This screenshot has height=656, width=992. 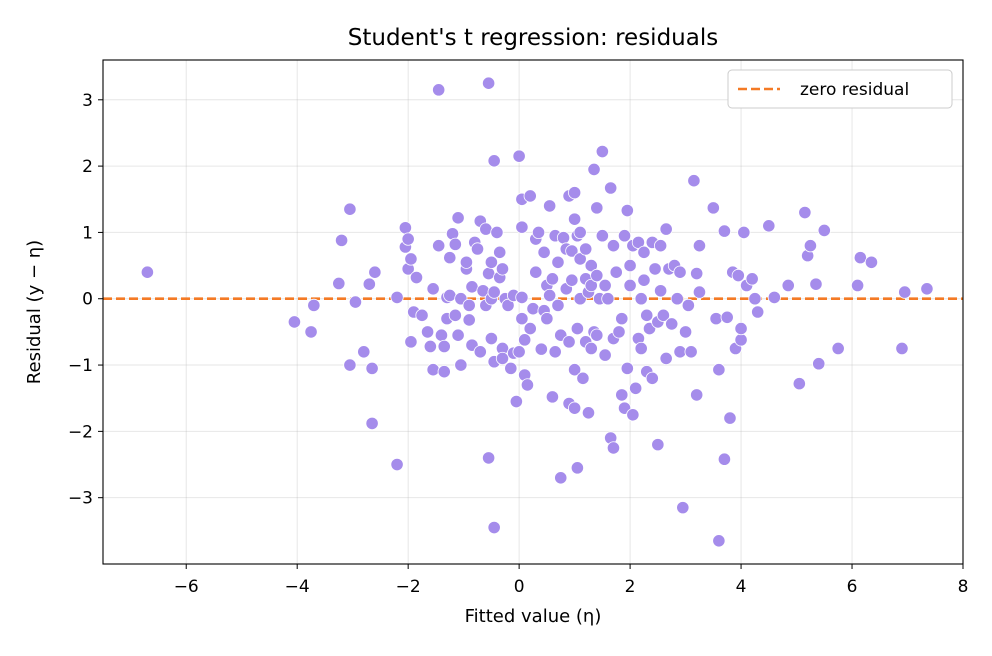 What do you see at coordinates (408, 587) in the screenshot?
I see `x-tick-label: −2` at bounding box center [408, 587].